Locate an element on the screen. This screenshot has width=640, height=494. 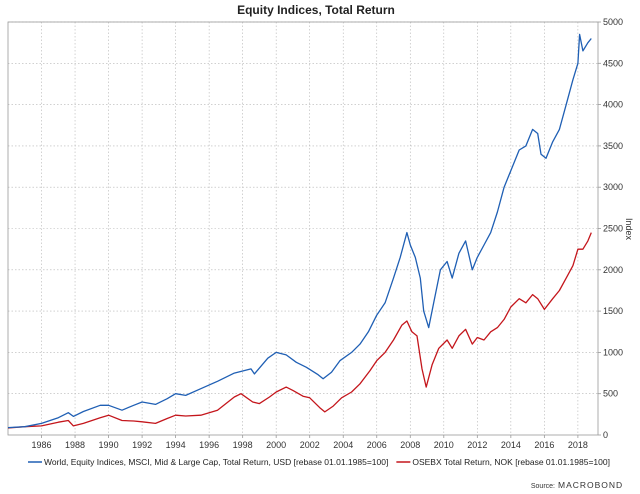
y-tick-label: 3500 is located at coordinates (613, 146).